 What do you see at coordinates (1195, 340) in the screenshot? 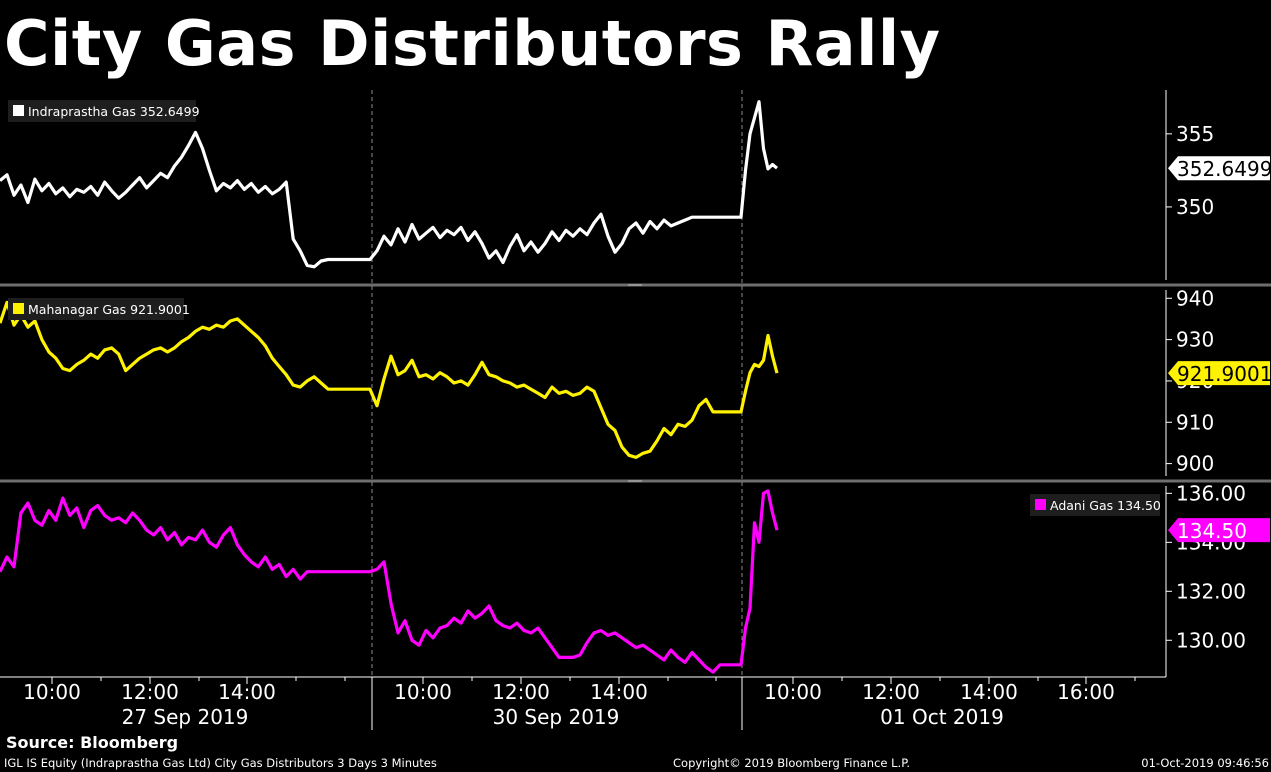
I see `y-tick-label: 930` at bounding box center [1195, 340].